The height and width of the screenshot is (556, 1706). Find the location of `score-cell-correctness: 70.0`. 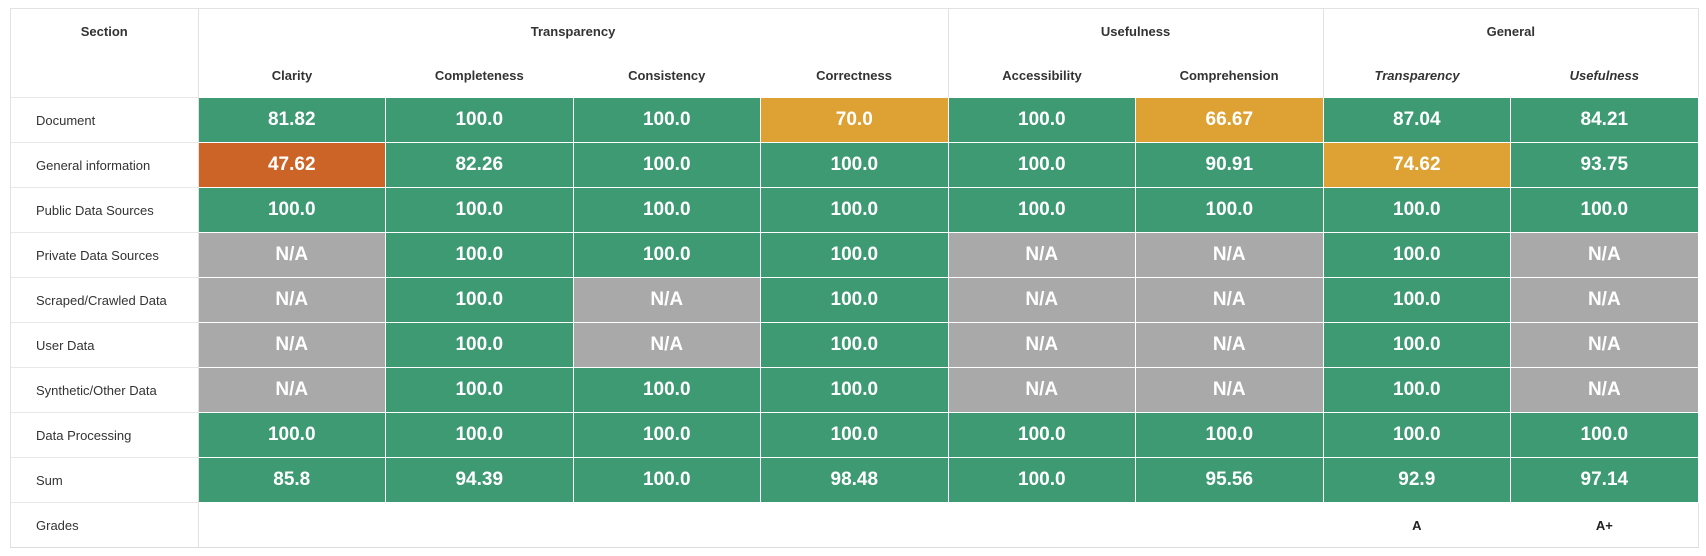

score-cell-correctness: 70.0 is located at coordinates (854, 120).